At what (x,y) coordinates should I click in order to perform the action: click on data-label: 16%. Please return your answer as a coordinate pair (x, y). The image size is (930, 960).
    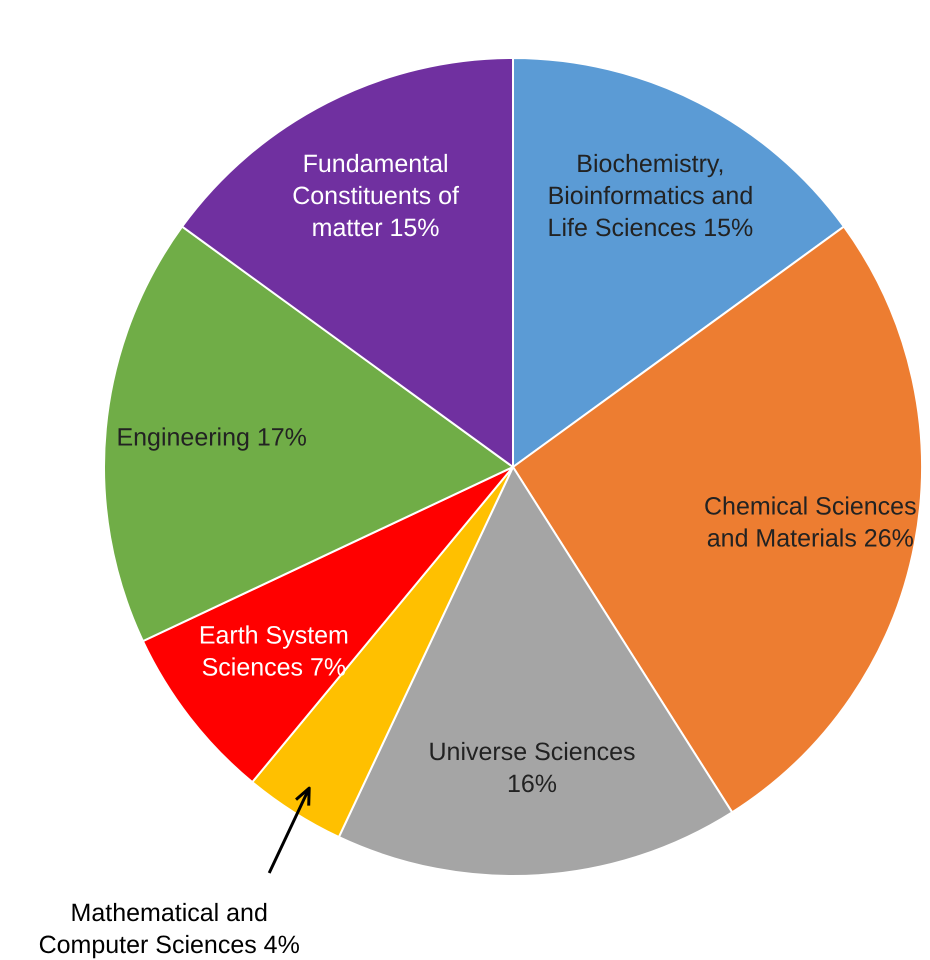
    Looking at the image, I should click on (532, 784).